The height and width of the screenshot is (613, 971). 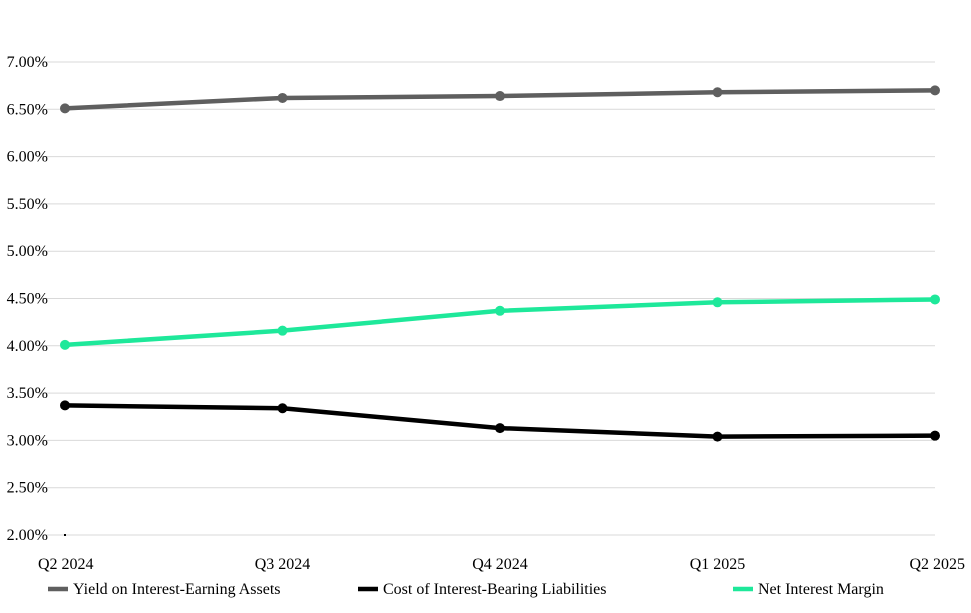 I want to click on x-tick-label: Q2 2025, so click(x=937, y=564).